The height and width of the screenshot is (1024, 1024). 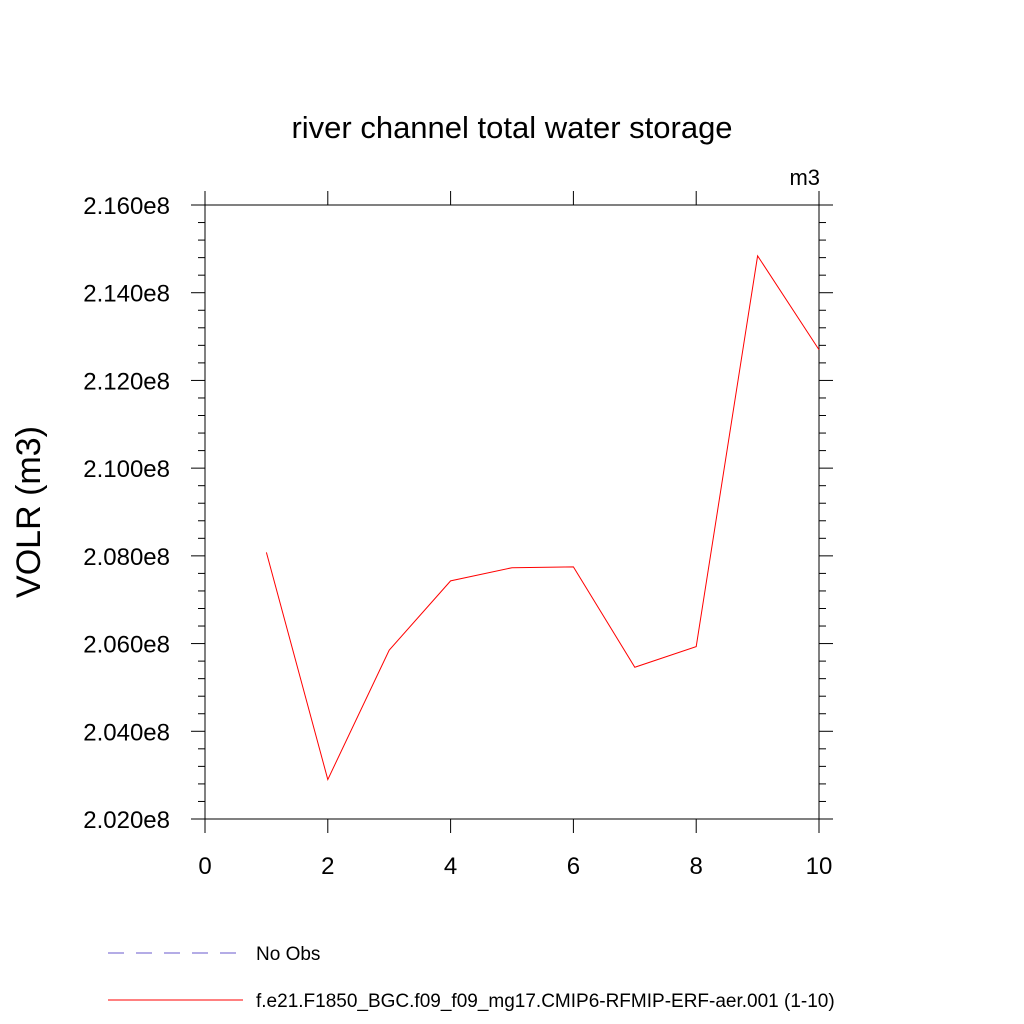 I want to click on x-tick-label: 0, so click(x=204, y=866).